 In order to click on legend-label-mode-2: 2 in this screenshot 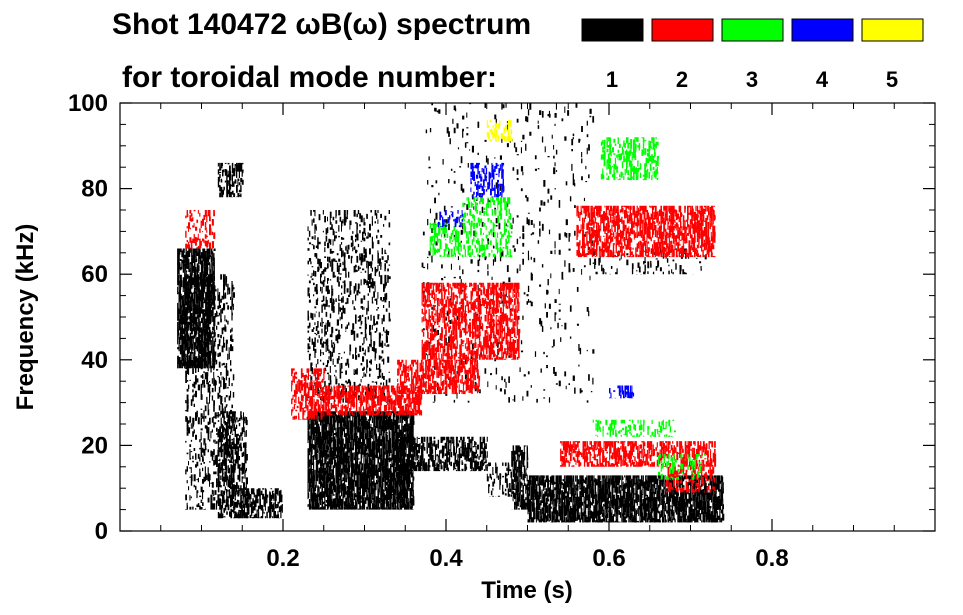, I will do `click(682, 79)`.